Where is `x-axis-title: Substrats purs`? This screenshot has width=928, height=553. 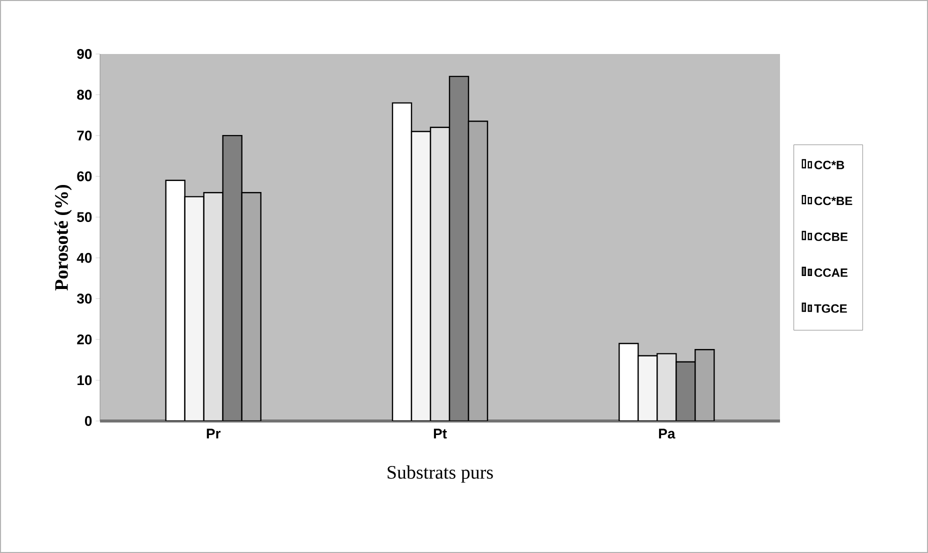
x-axis-title: Substrats purs is located at coordinates (440, 474).